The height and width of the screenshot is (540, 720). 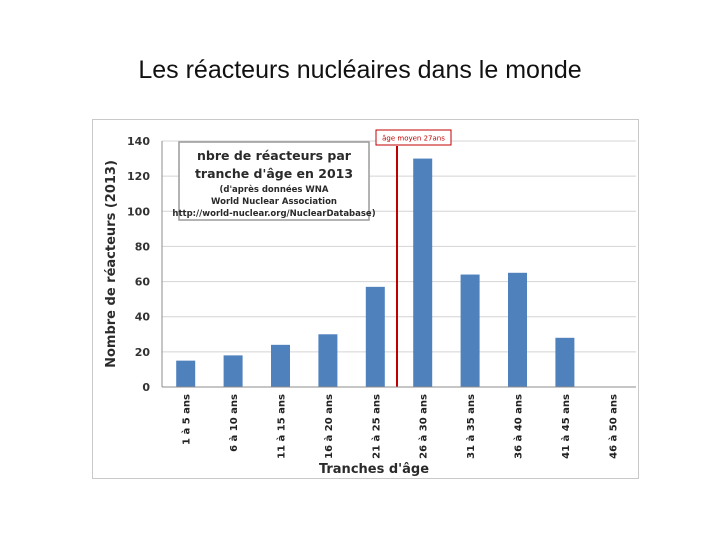 I want to click on x-axis-title: Tranches d'âge, so click(x=374, y=469).